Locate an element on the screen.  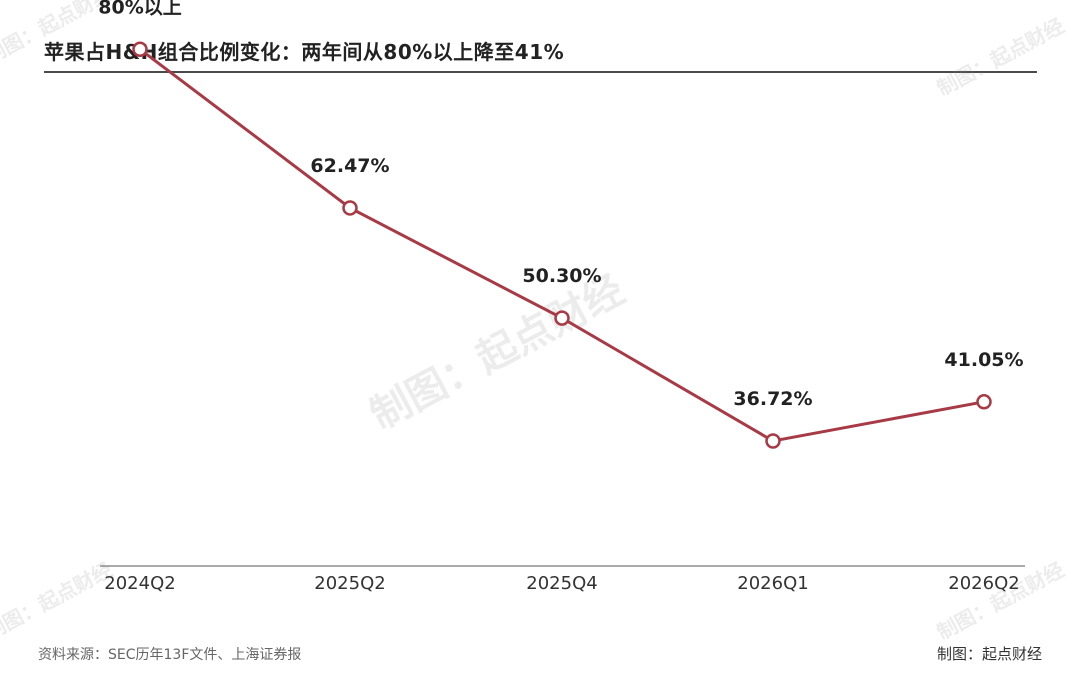
title-divider is located at coordinates (540, 72).